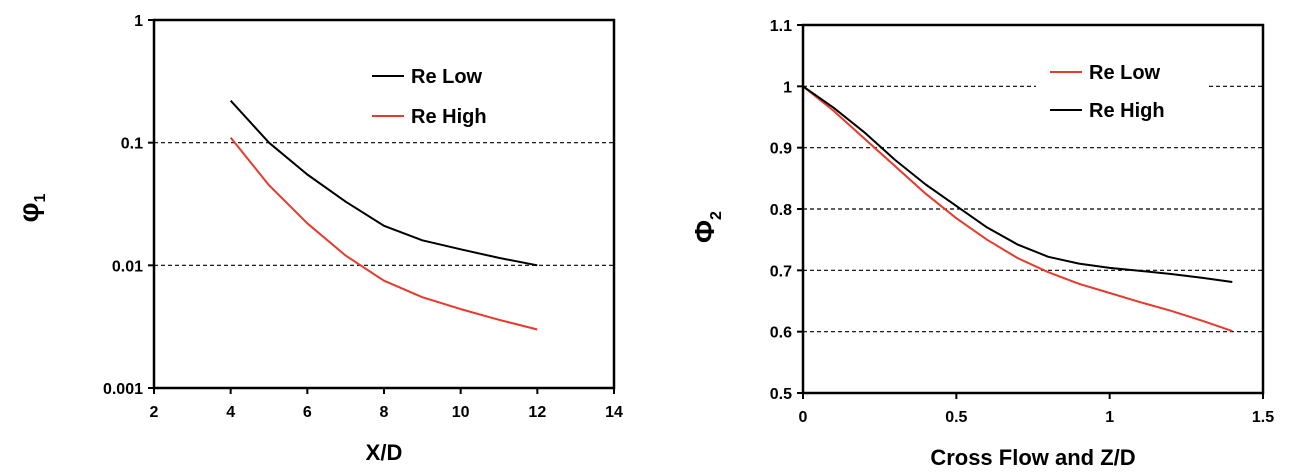  Describe the element at coordinates (132, 144) in the screenshot. I see `chart1-y-tick-label-2: 0.1` at that location.